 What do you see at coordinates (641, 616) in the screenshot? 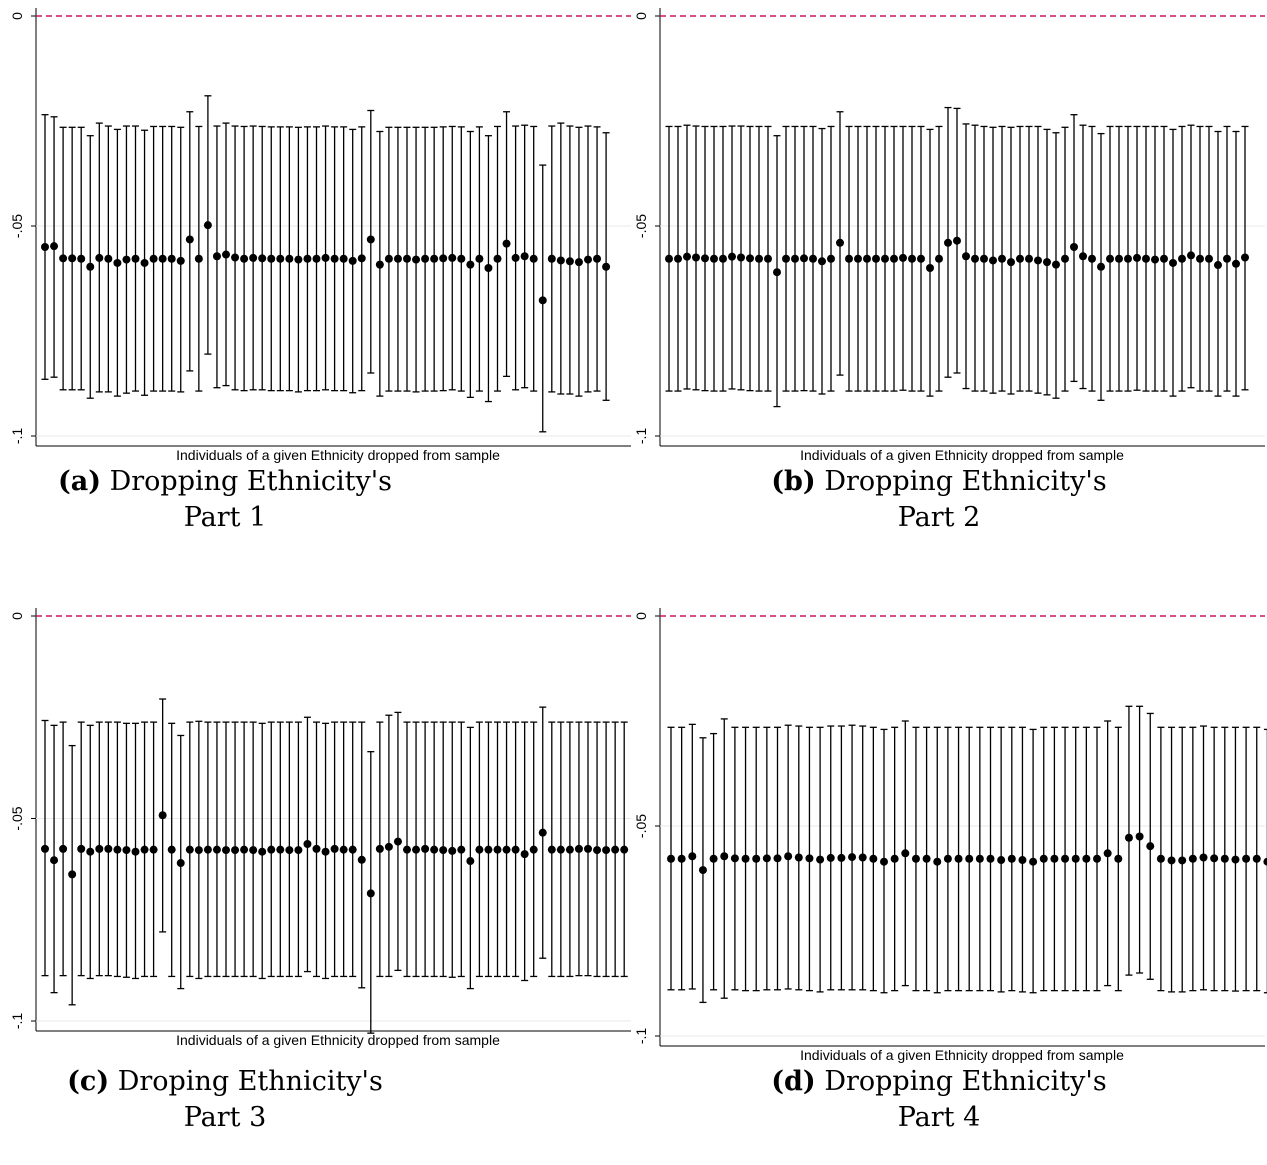
I see `y-tick-label: 0` at bounding box center [641, 616].